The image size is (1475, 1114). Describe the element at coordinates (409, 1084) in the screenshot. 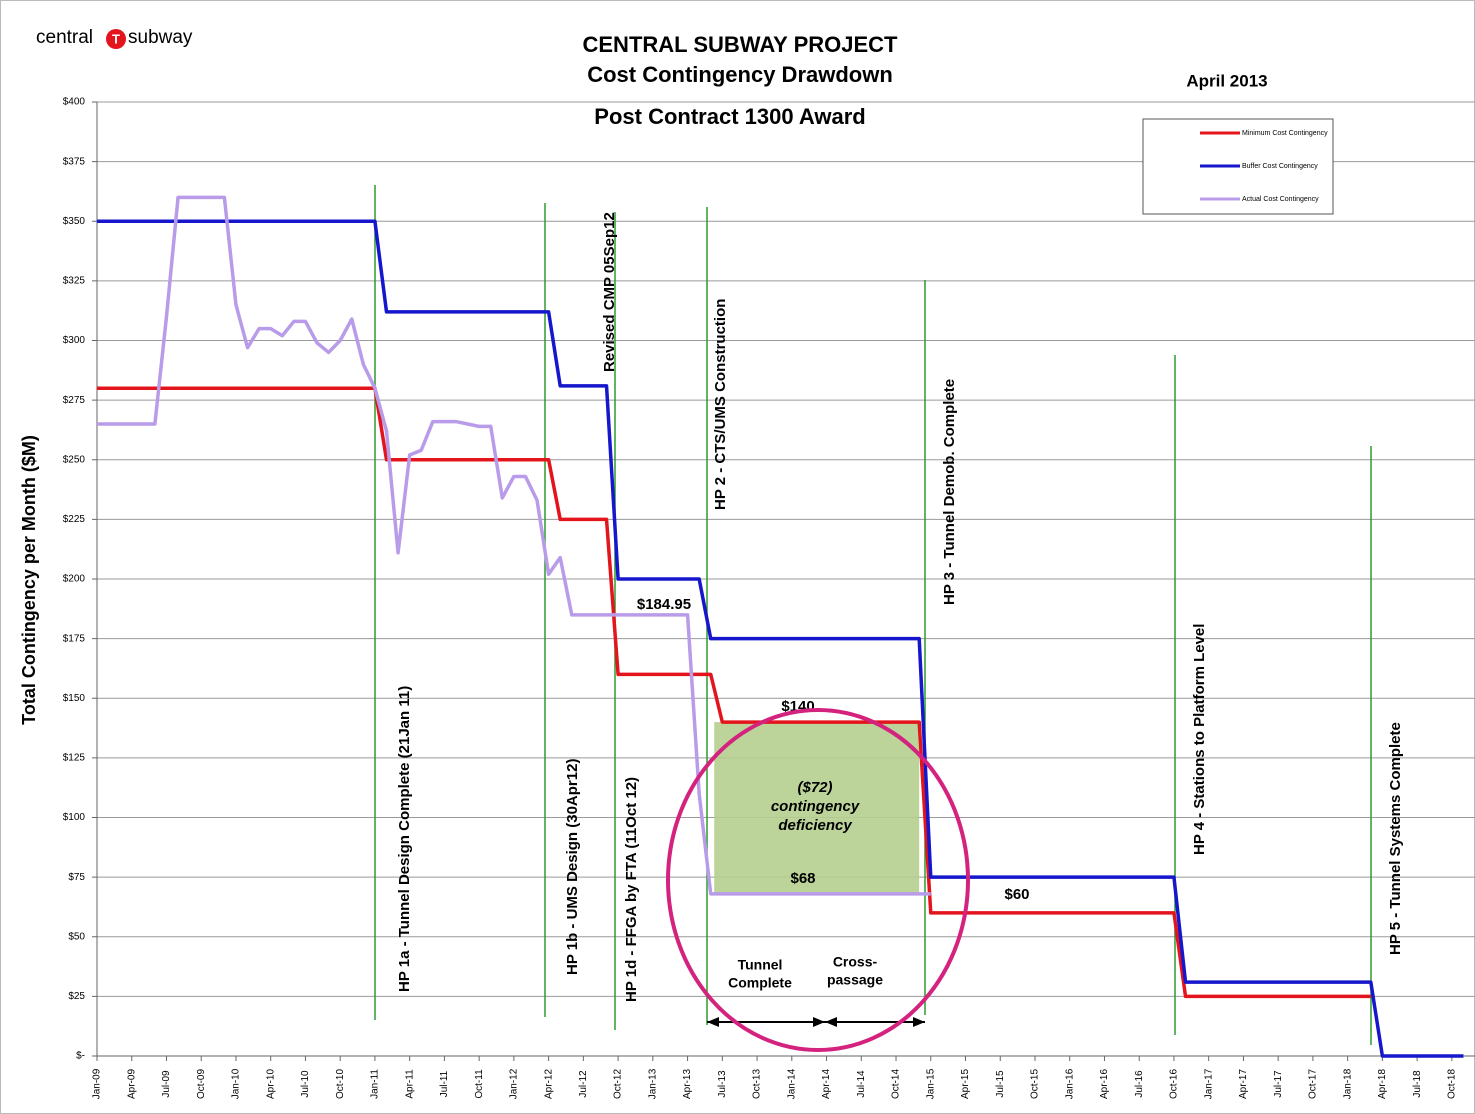

I see `x-tick-label: Apr-11` at that location.